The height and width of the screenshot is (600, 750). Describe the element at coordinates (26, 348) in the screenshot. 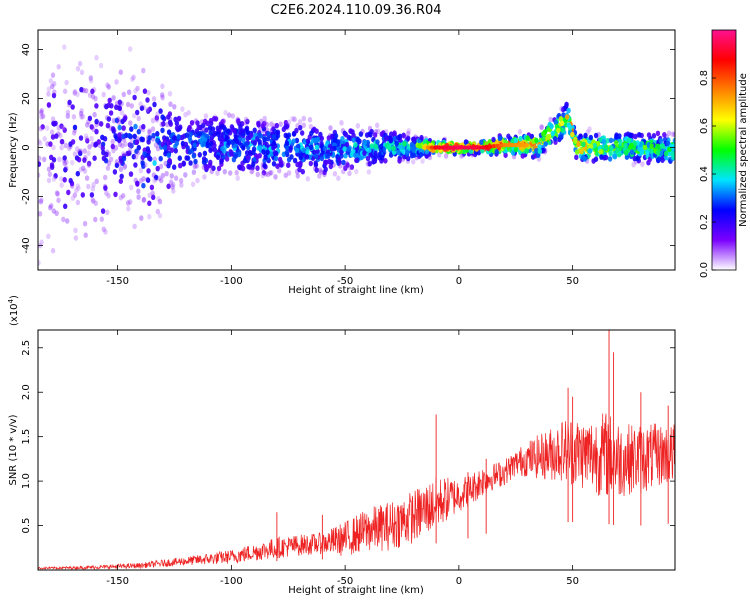

I see `y-tick-label: 2.5` at that location.